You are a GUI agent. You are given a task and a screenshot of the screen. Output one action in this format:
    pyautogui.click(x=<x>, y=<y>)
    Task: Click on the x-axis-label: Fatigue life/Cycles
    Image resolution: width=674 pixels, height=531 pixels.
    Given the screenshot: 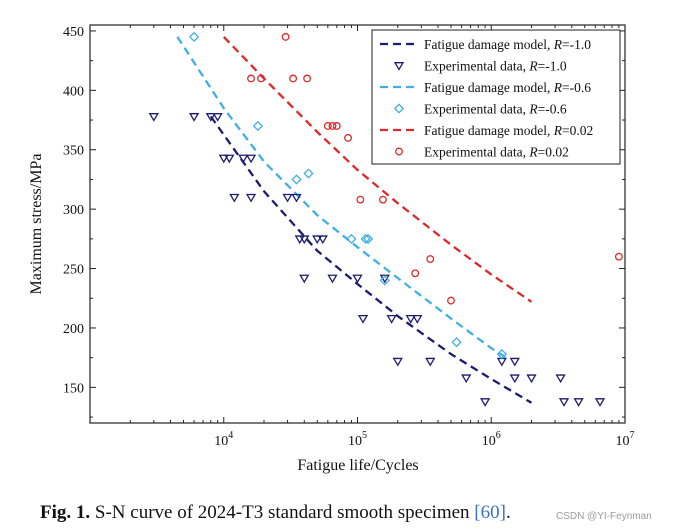 What is the action you would take?
    pyautogui.click(x=357, y=465)
    